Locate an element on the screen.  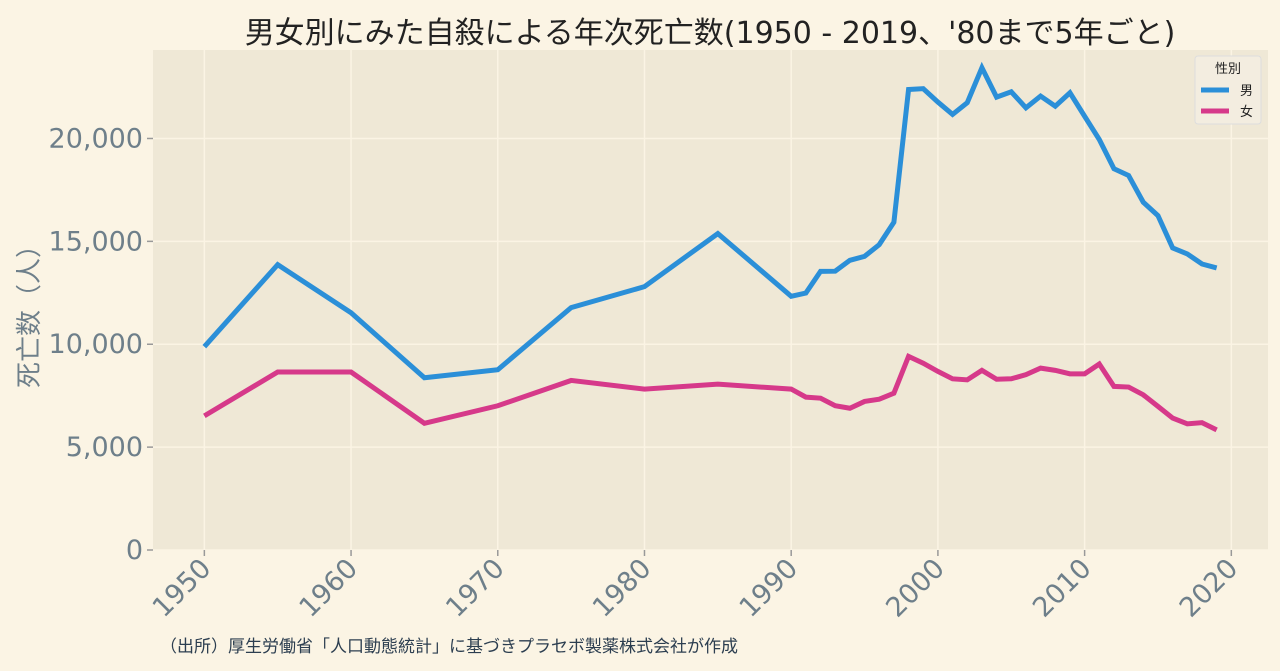
chart-title: 男女別にみた自殺による年次死亡数(1950 - 2019、'80まで5年ごと) is located at coordinates (710, 33).